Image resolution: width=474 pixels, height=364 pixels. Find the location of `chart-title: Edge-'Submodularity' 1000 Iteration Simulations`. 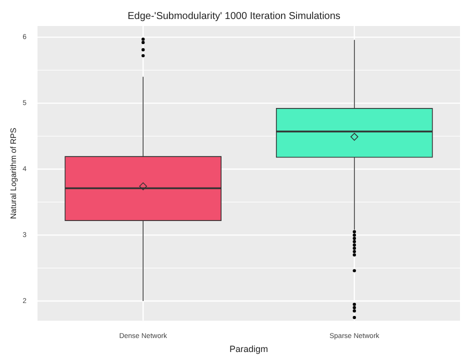

chart-title: Edge-'Submodularity' 1000 Iteration Simulations is located at coordinates (234, 16).